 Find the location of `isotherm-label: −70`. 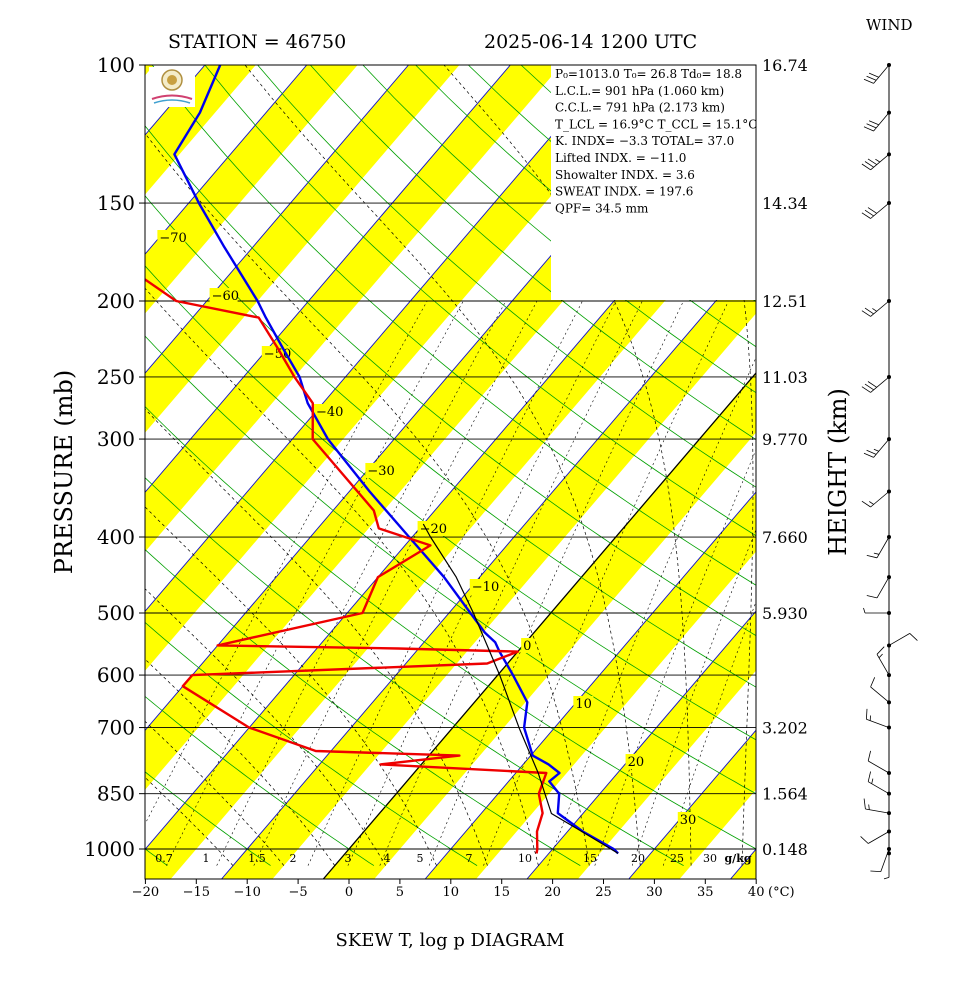

isotherm-label: −70 is located at coordinates (172, 238).